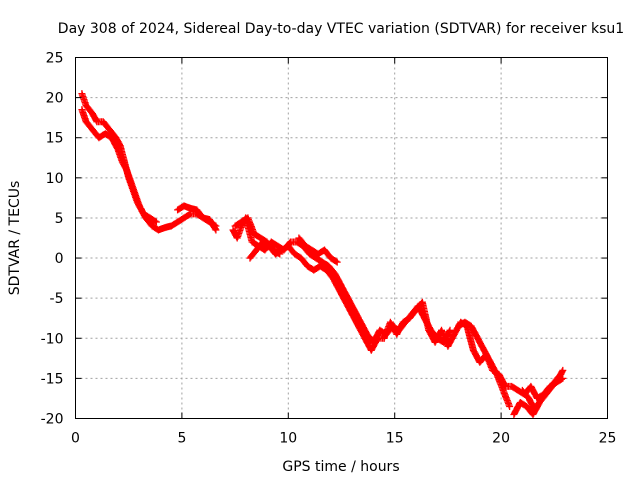 The height and width of the screenshot is (485, 640). I want to click on x-tick-label: 10, so click(288, 439).